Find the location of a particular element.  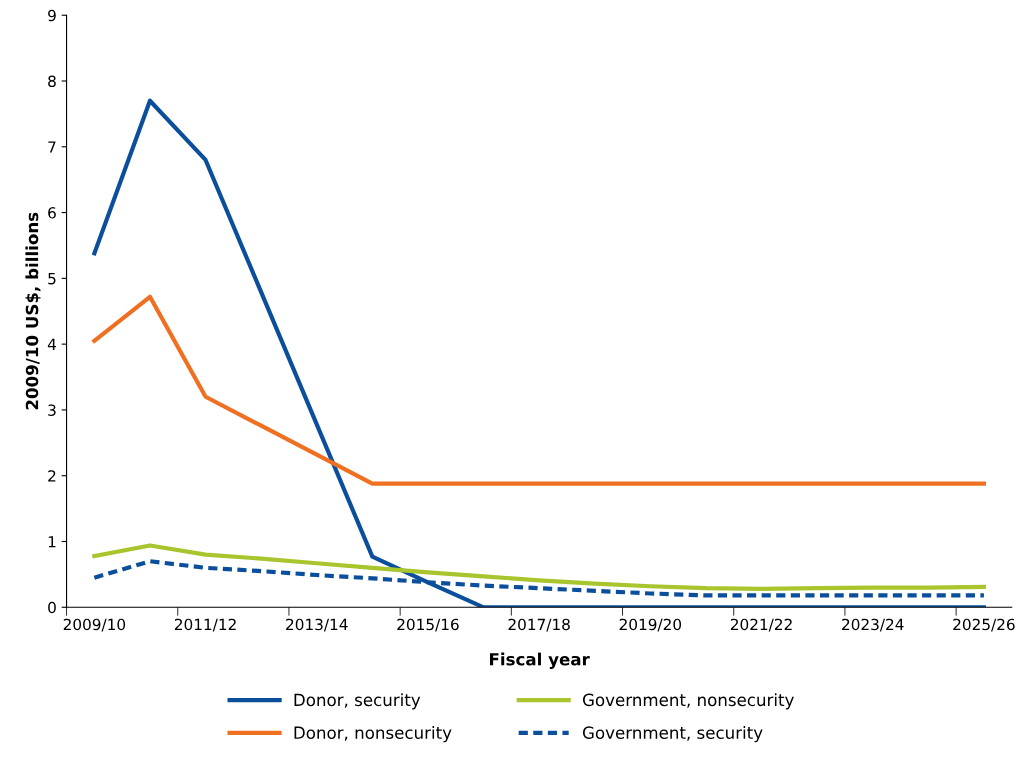

y-tick-label: 0 is located at coordinates (52, 607).